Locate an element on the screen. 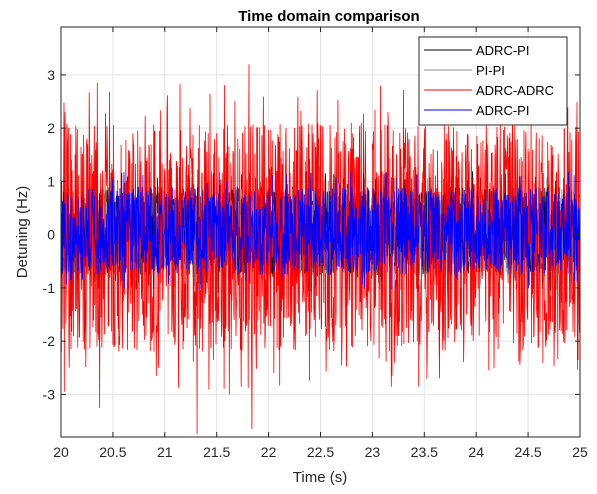  x-tick-label: 23.5 is located at coordinates (424, 452).